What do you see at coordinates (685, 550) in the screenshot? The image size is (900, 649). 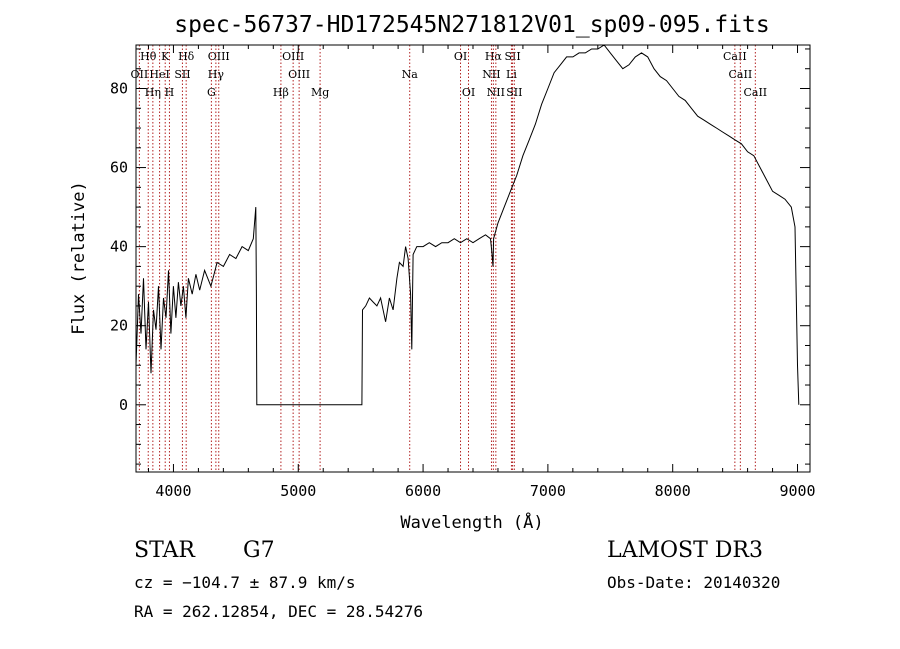 I see `survey-name: LAMOST DR3` at bounding box center [685, 550].